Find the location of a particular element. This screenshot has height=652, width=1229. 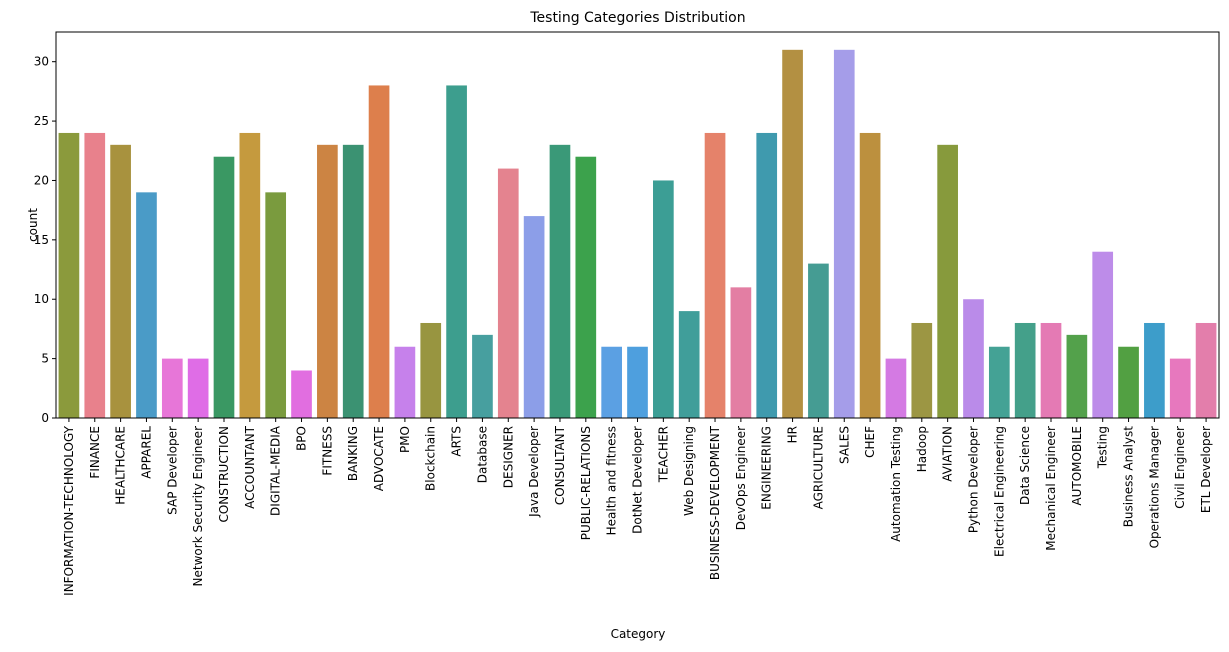

x-tick-label: ACCOUNTANT is located at coordinates (250, 467).